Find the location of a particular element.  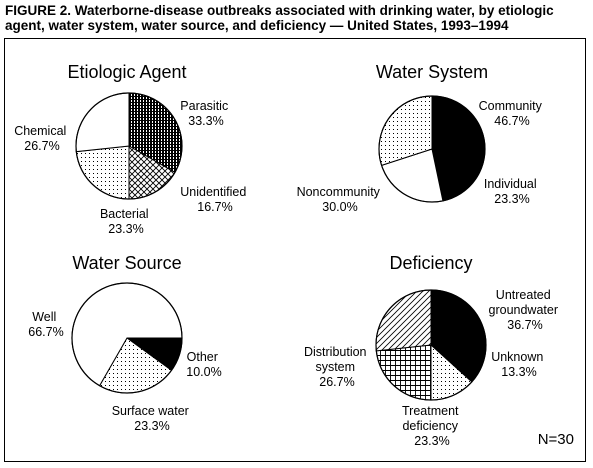

slice-label-other: Other 10.0% is located at coordinates (203, 364).